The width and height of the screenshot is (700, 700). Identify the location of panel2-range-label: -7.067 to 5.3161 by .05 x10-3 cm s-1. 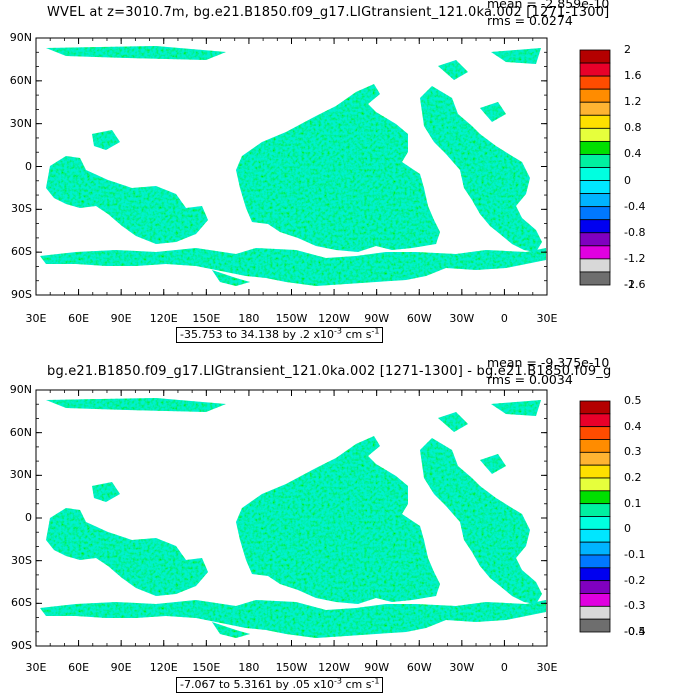
(280, 685).